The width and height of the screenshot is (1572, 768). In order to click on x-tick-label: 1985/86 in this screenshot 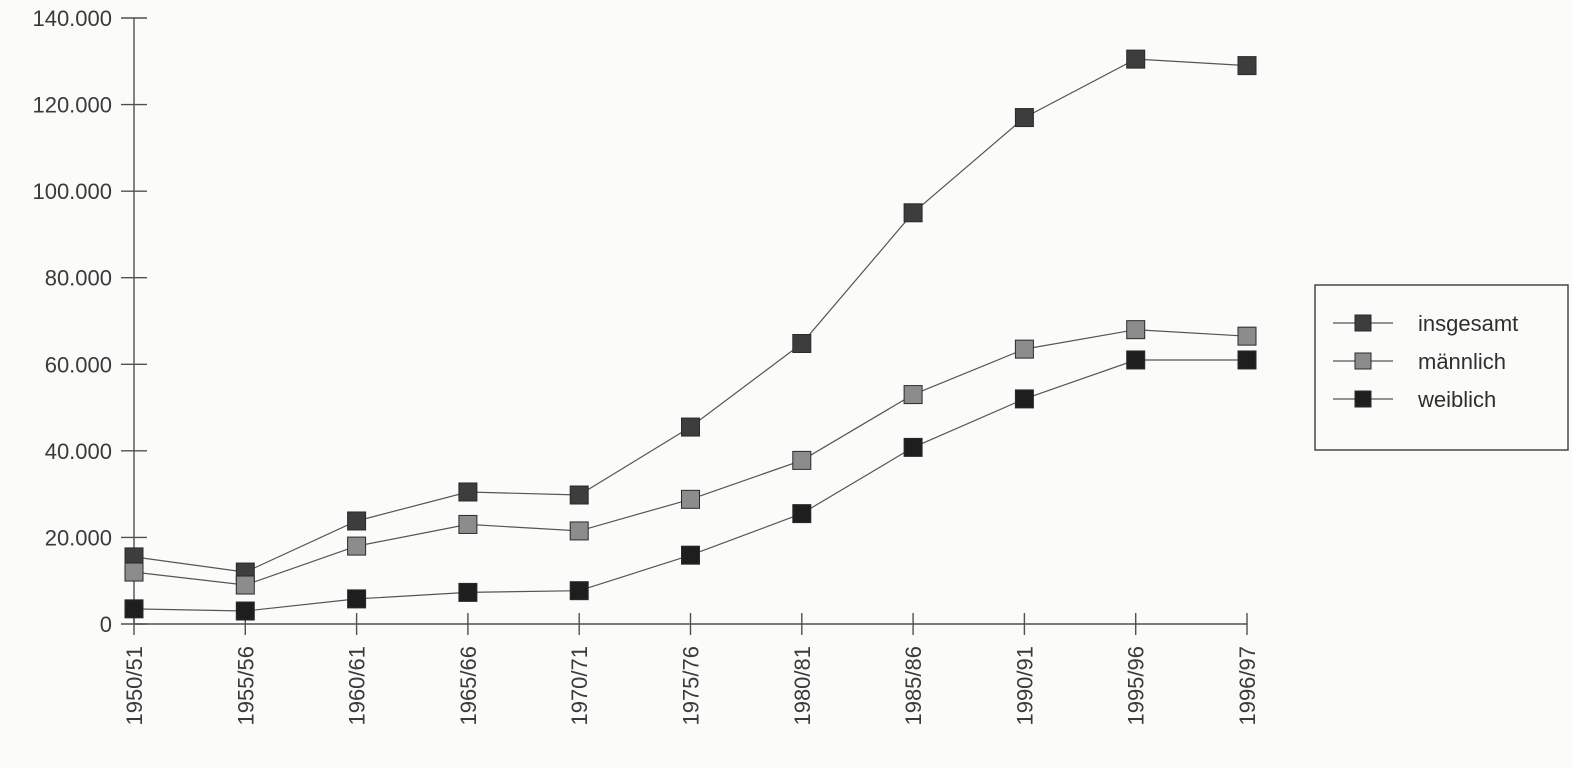, I will do `click(913, 686)`.